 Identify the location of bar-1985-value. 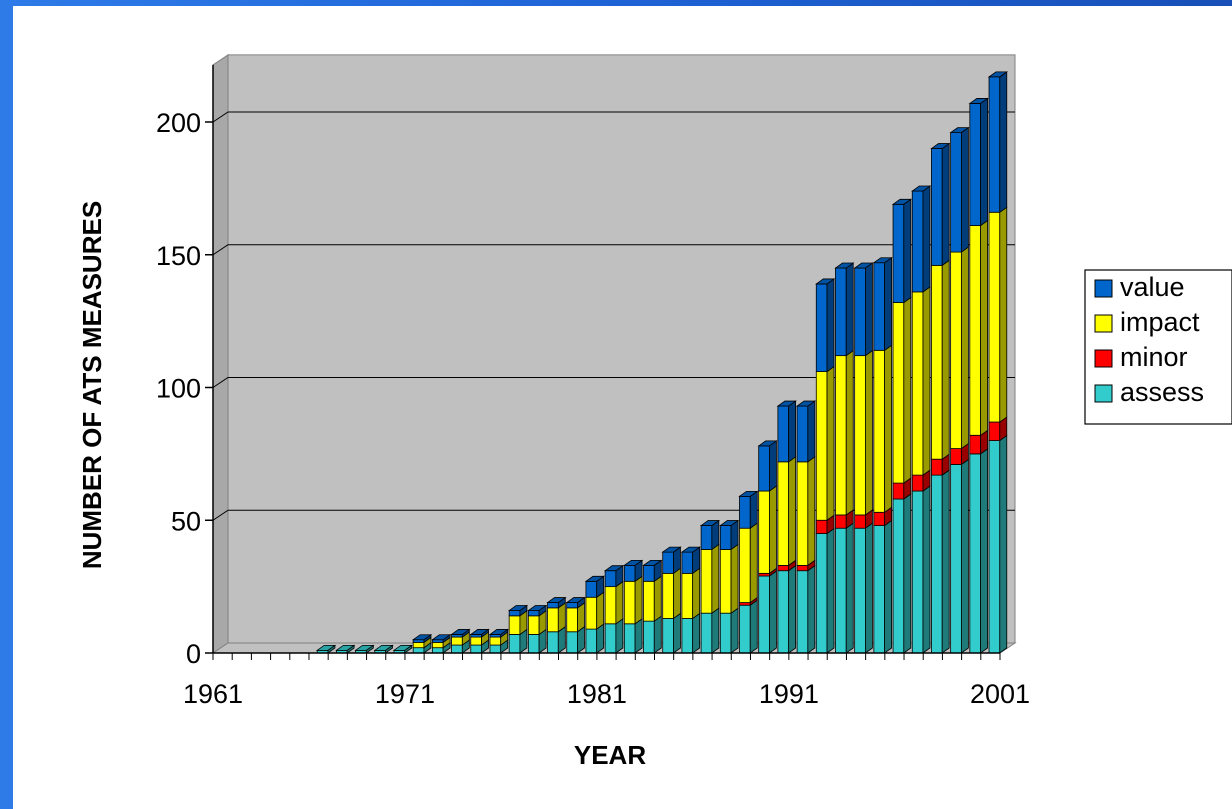
(690, 560).